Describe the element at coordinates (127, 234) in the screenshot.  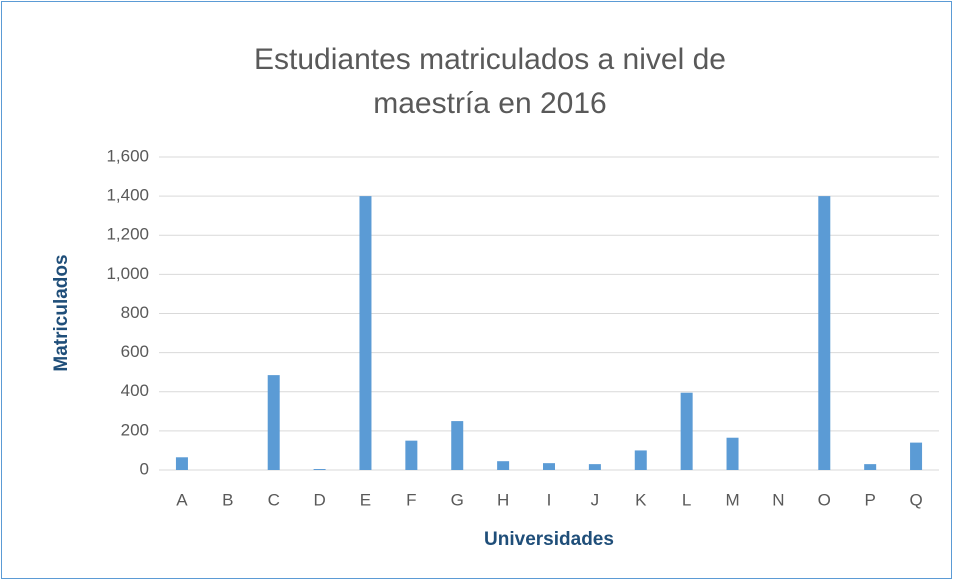
I see `y-tick-label: 1,200` at that location.